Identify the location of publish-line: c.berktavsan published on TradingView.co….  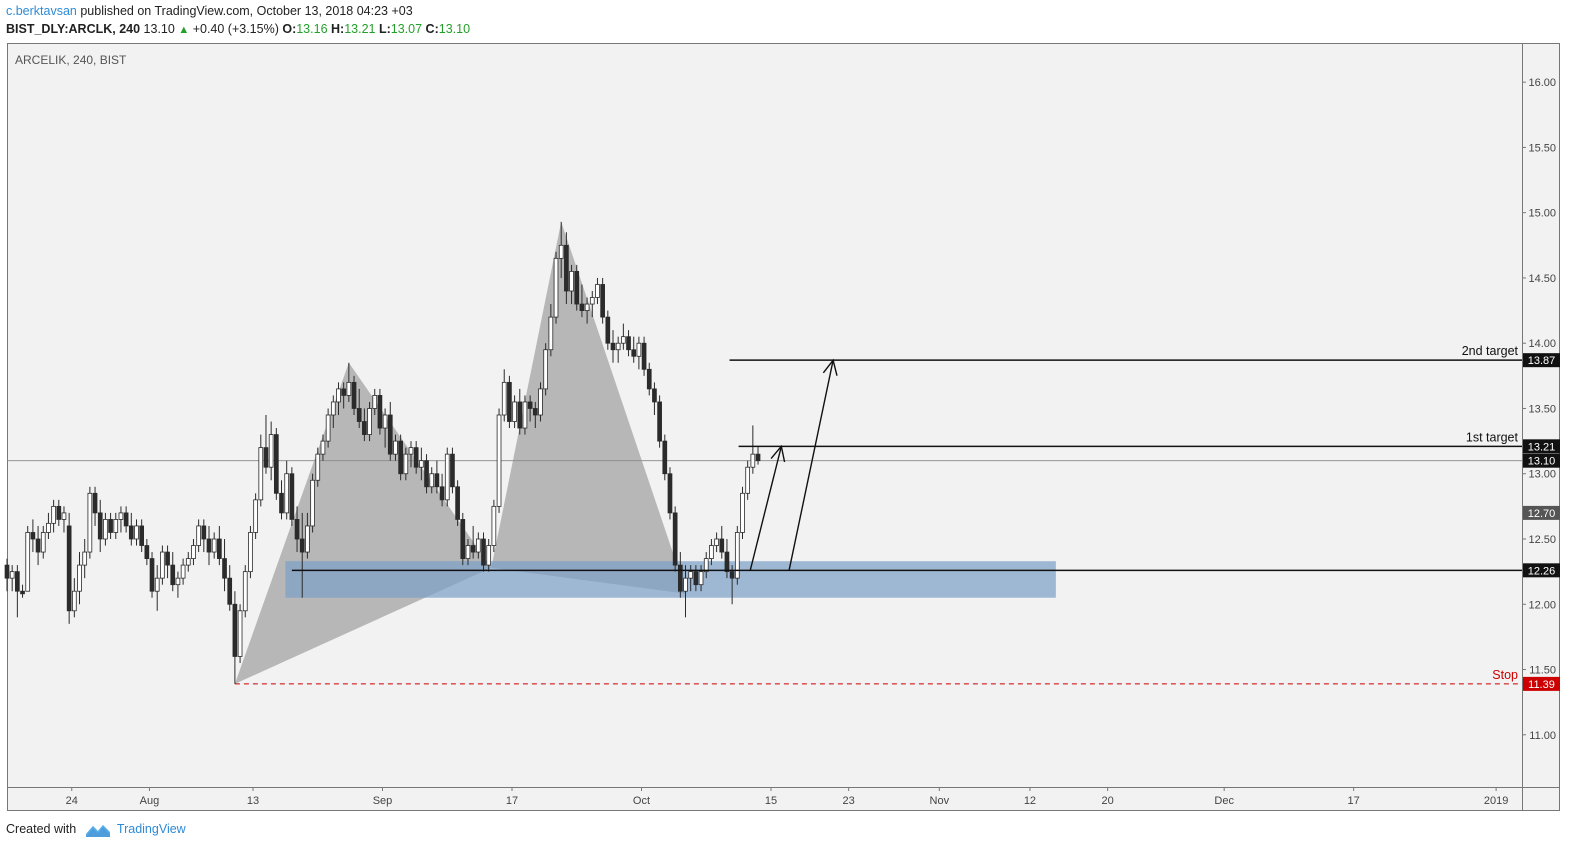
(209, 11).